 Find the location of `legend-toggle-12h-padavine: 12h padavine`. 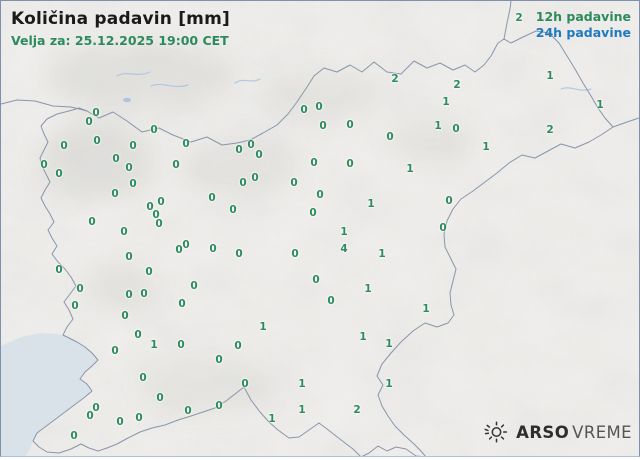

legend-toggle-12h-padavine: 12h padavine is located at coordinates (583, 16).